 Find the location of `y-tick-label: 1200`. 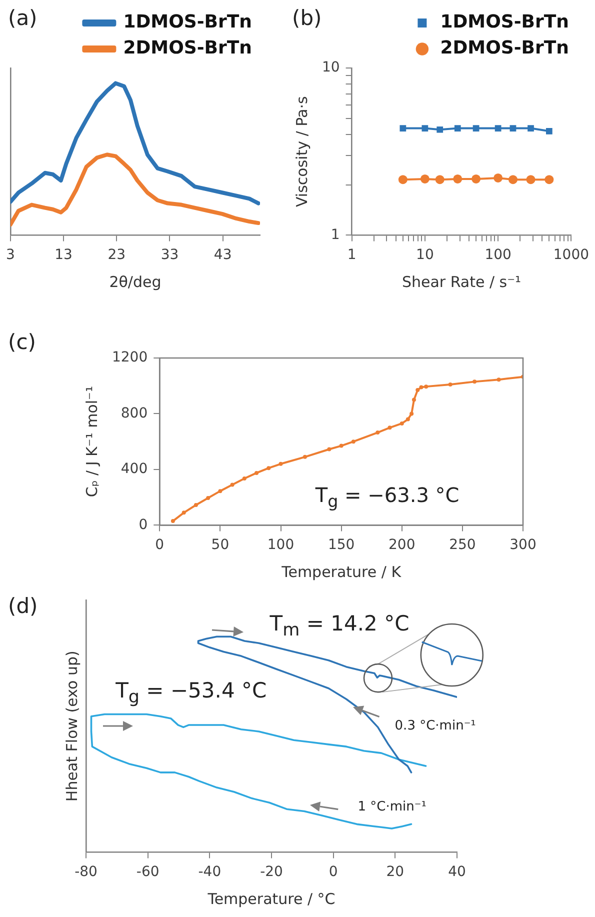

y-tick-label: 1200 is located at coordinates (130, 358).